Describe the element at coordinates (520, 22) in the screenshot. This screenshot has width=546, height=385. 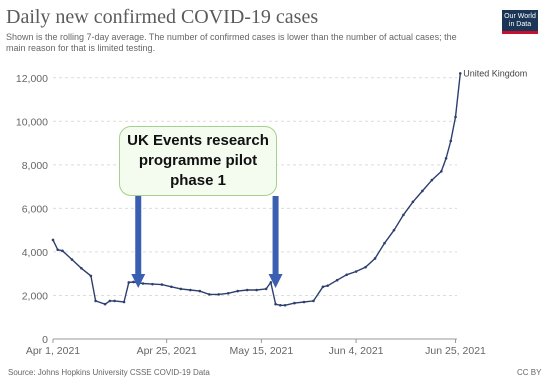
I see `owid-logo: Our World in Data` at that location.